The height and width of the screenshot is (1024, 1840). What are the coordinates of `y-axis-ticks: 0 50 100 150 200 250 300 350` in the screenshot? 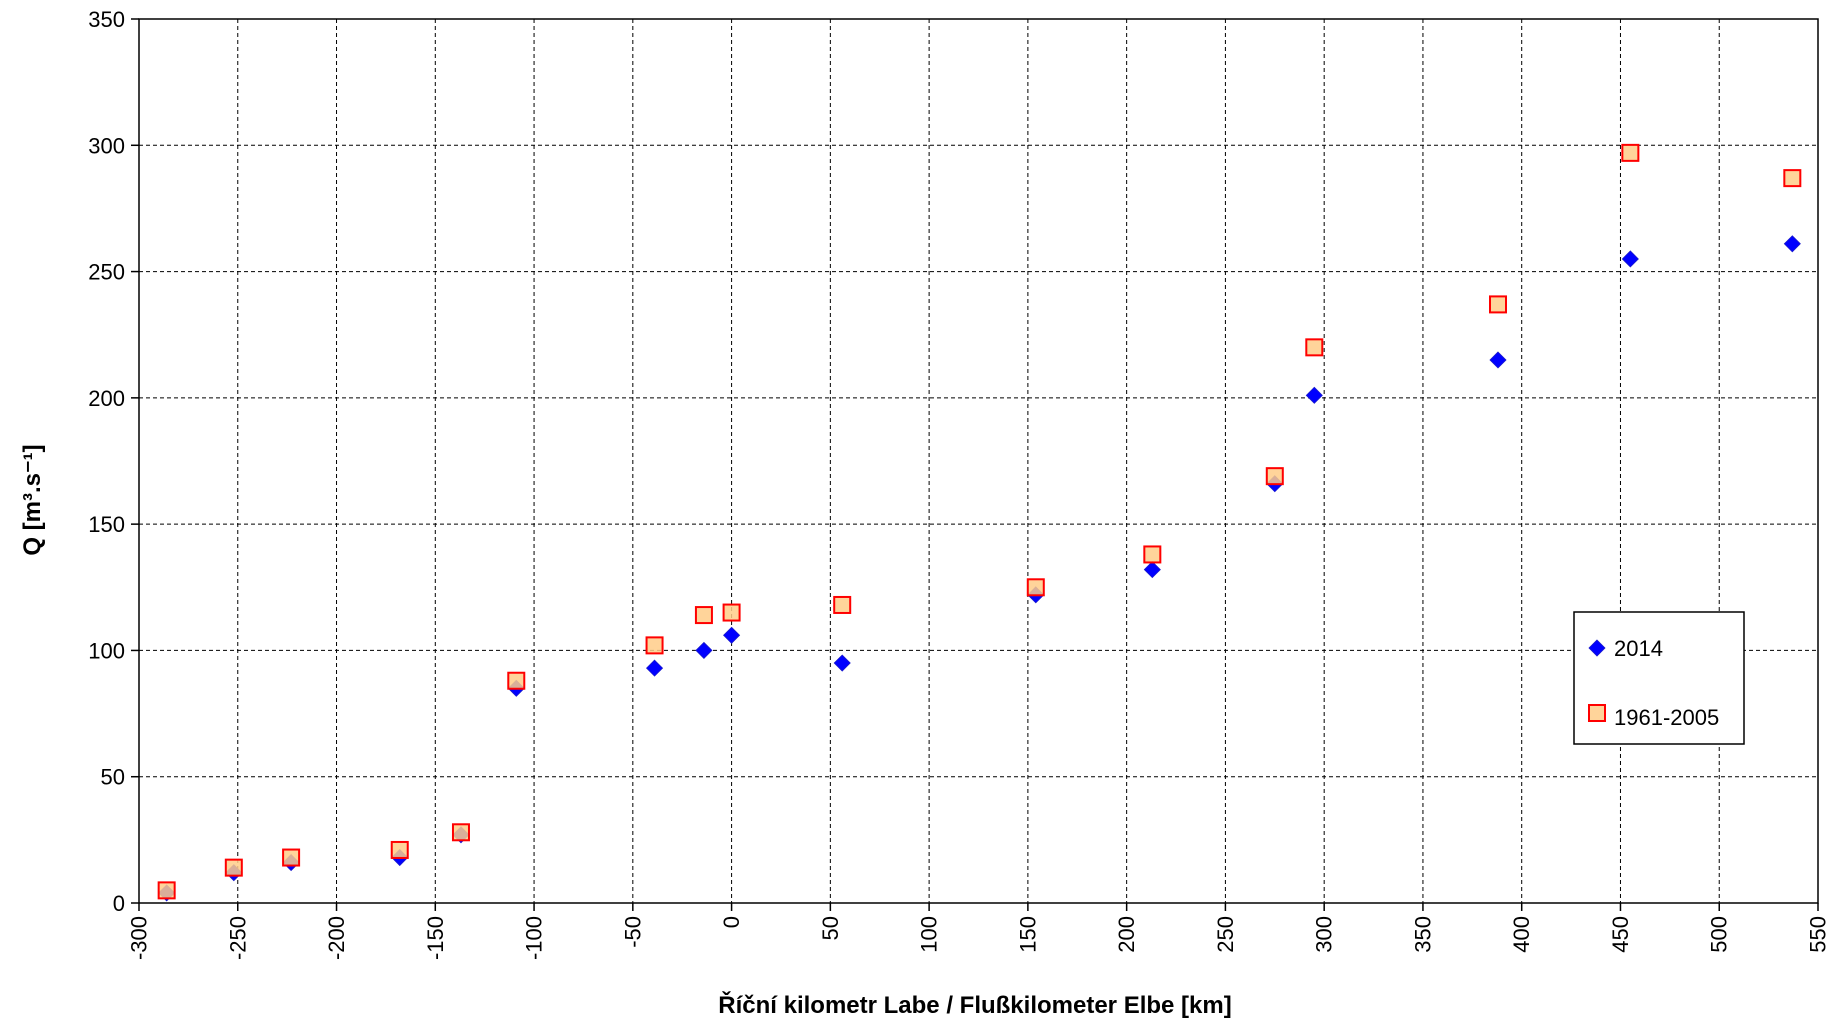 It's located at (113, 461).